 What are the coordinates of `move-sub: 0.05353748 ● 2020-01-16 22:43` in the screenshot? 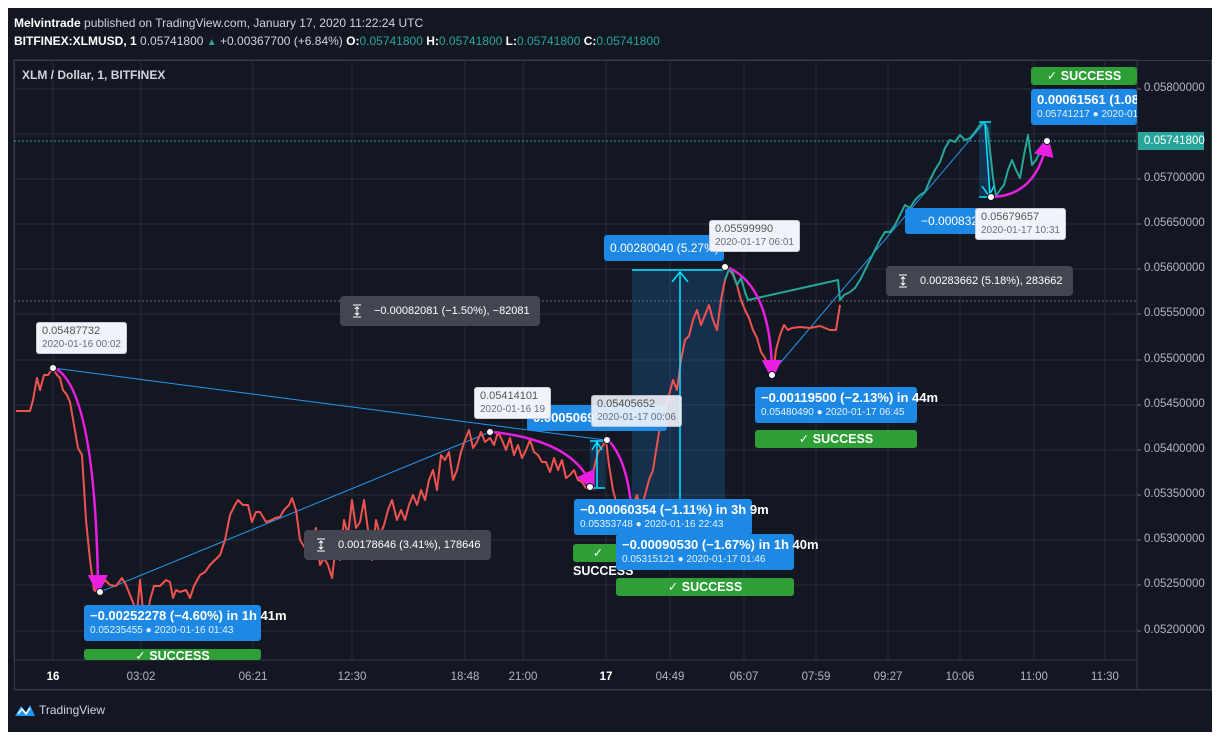 It's located at (652, 524).